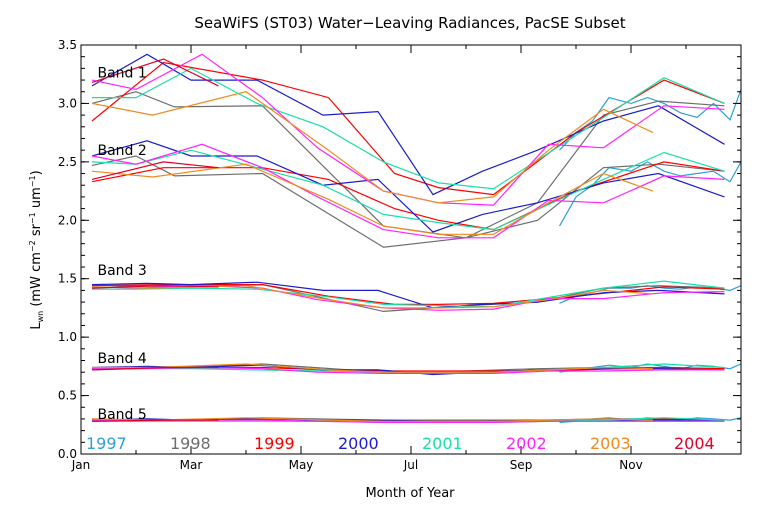  Describe the element at coordinates (122, 415) in the screenshot. I see `band-label: Band 5` at that location.